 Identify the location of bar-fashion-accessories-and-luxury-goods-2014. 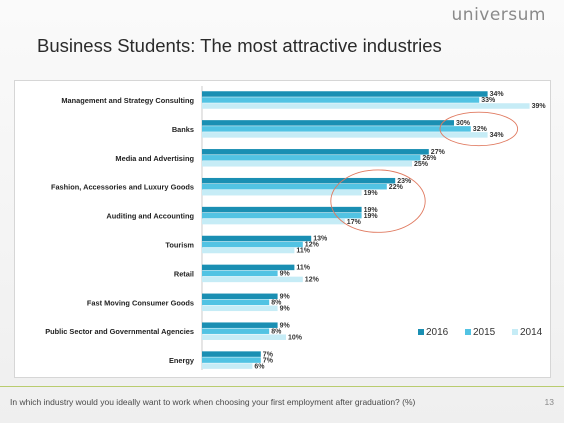
(282, 192).